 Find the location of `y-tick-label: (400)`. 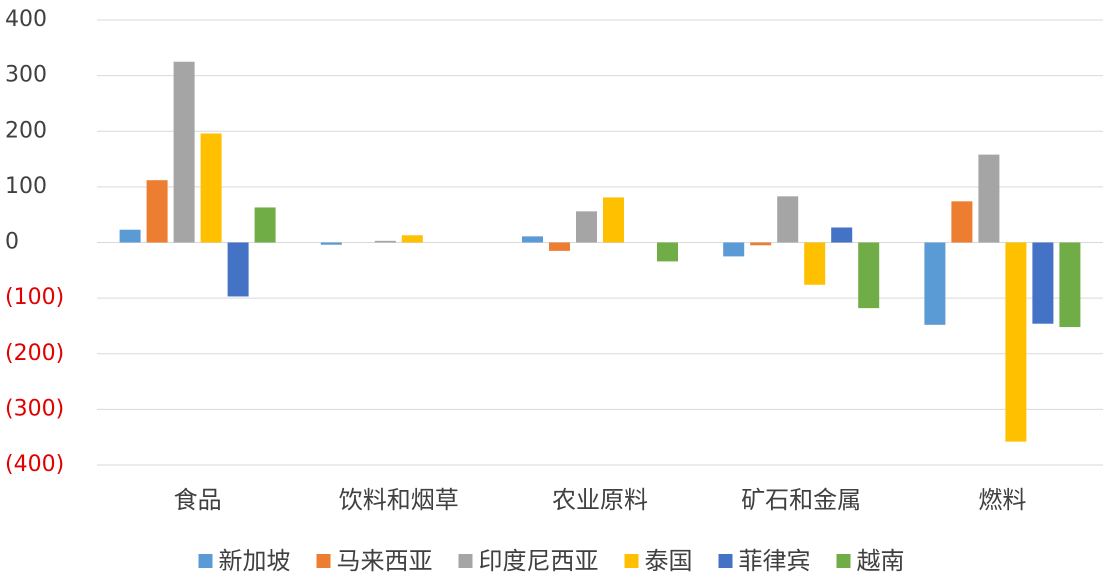

y-tick-label: (400) is located at coordinates (34, 464).